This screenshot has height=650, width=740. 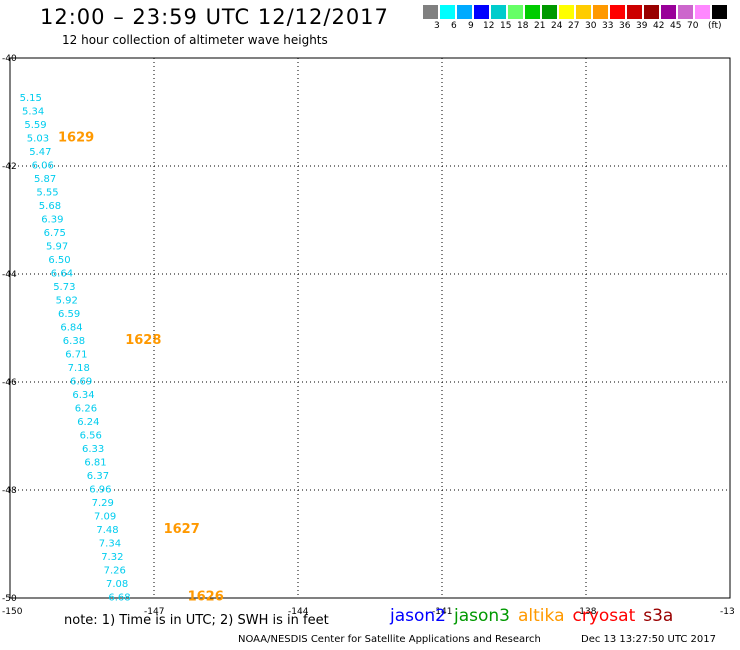 I want to click on legend-label: 6, so click(x=454, y=26).